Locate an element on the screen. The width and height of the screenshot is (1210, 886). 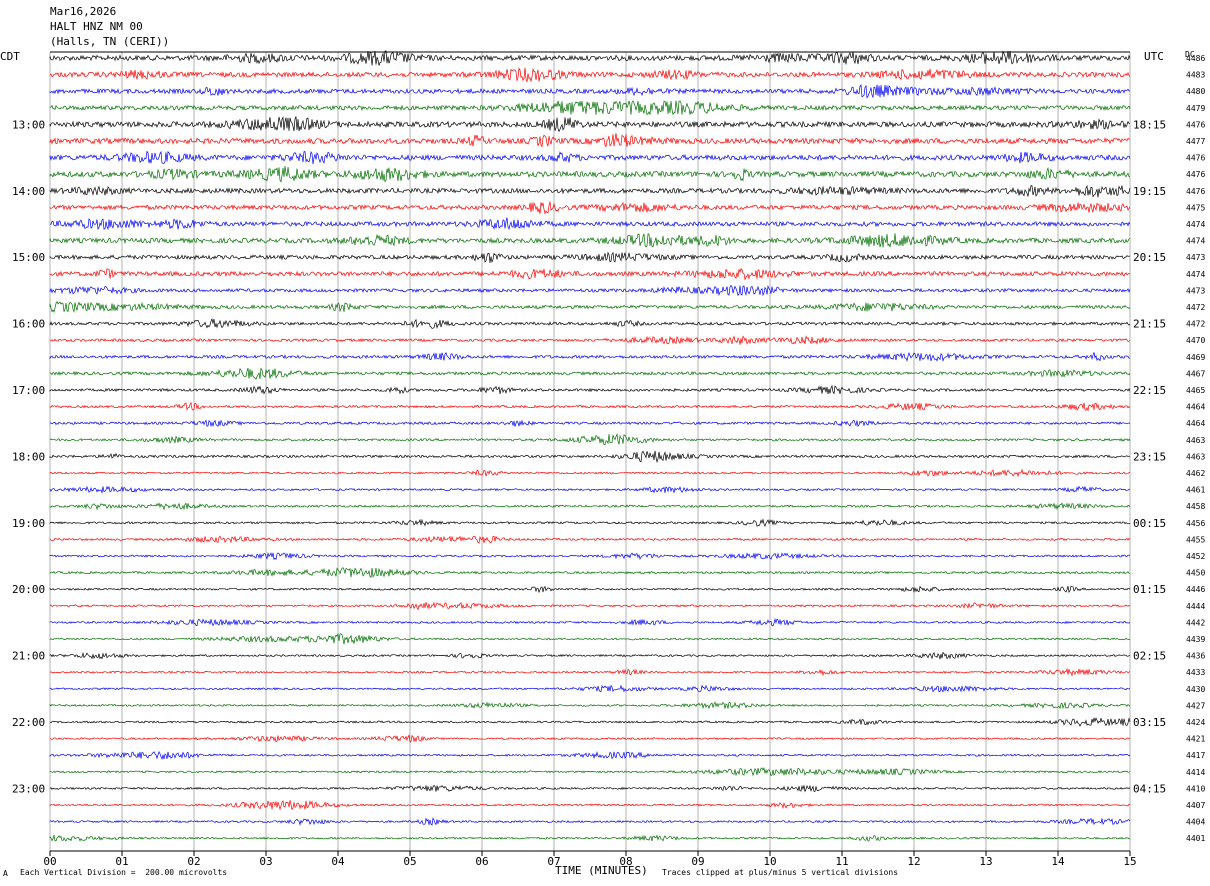
x-tick-label: 07 is located at coordinates (553, 861).